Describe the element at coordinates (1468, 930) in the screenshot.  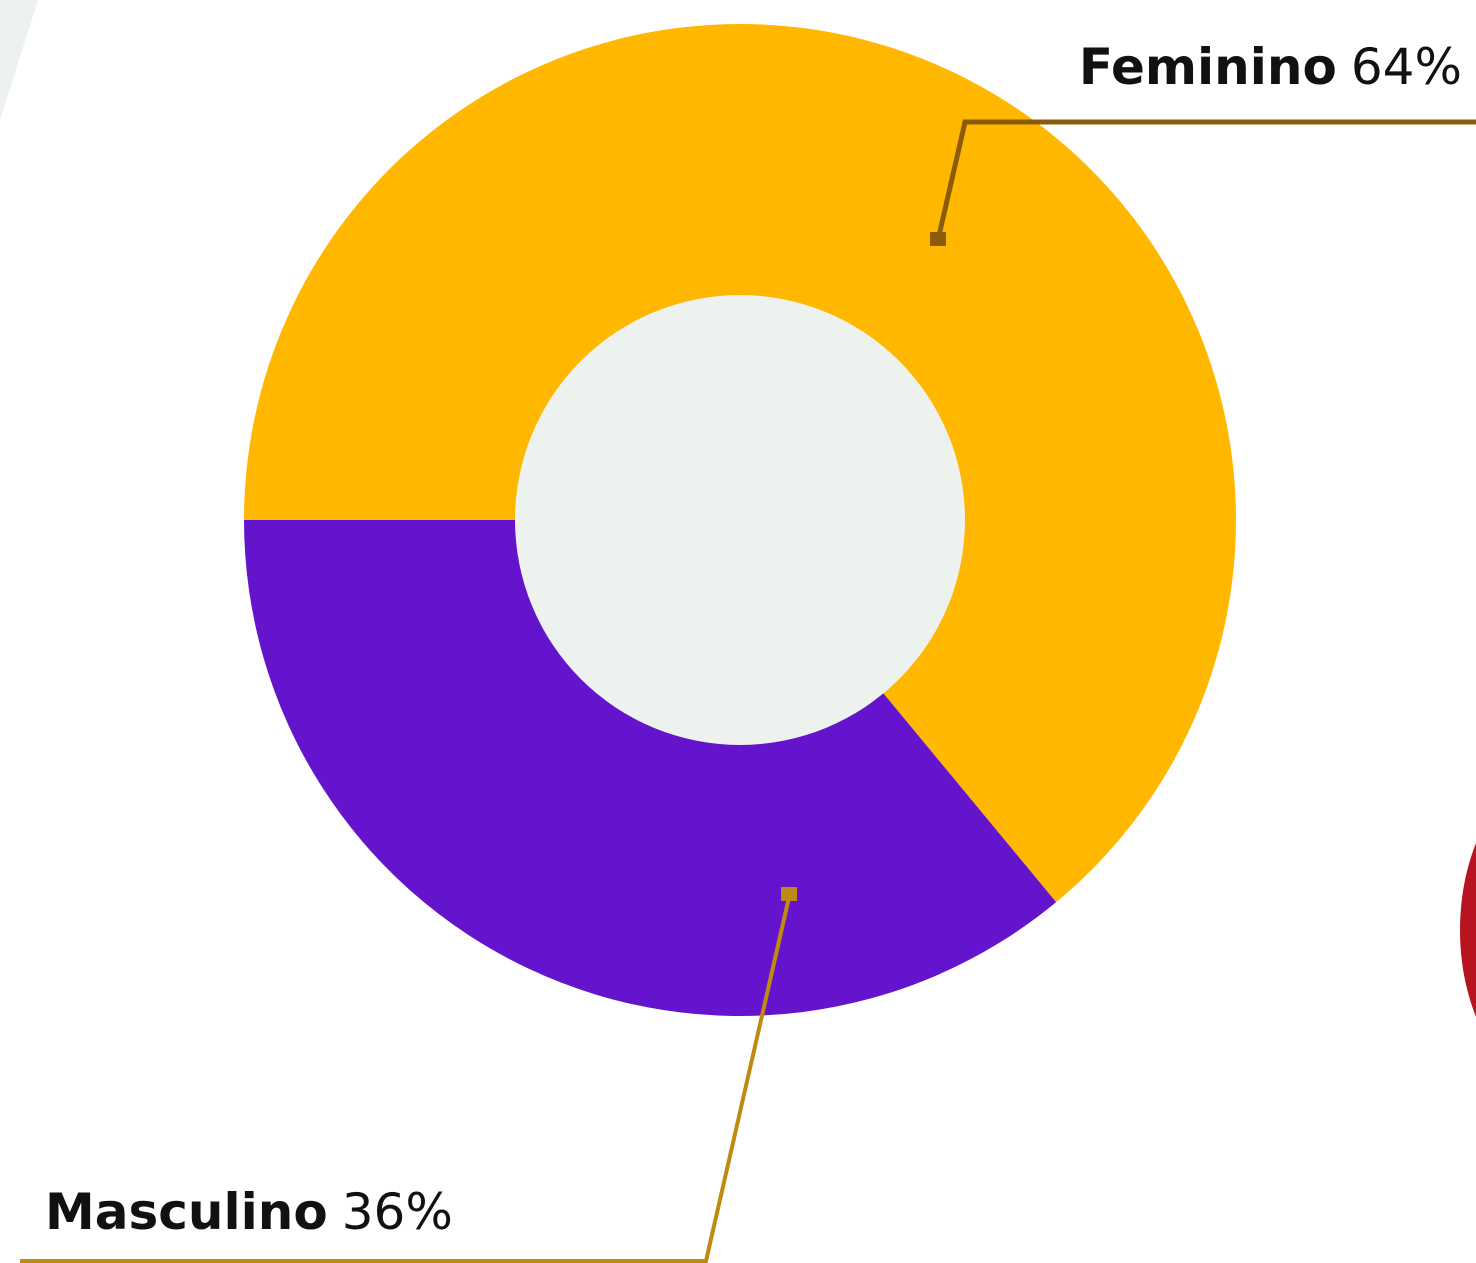
I see `decor-circle` at that location.